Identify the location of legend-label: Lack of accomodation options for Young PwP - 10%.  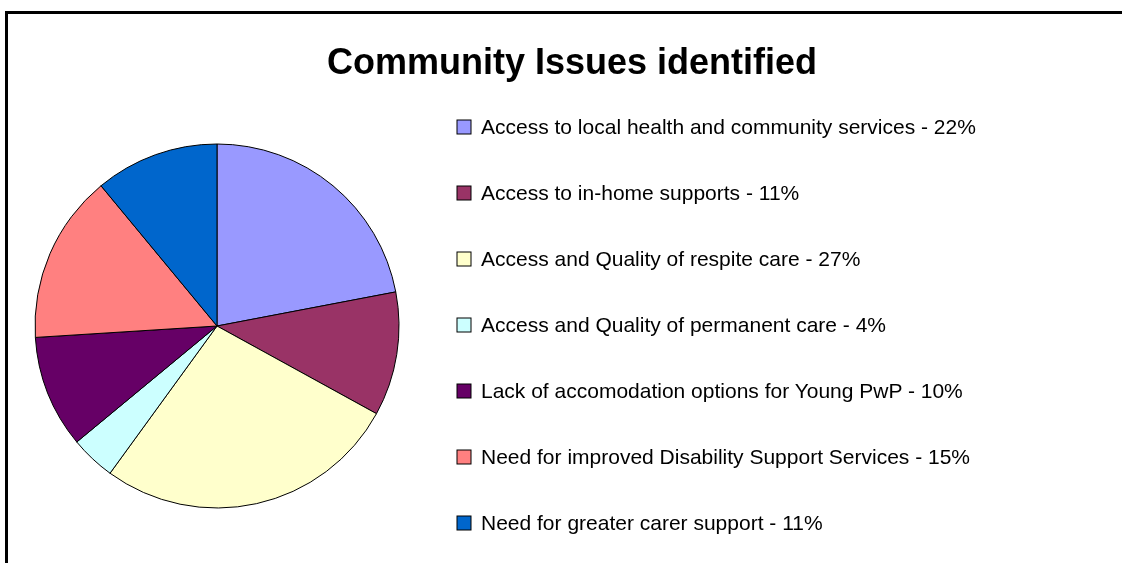
(722, 390).